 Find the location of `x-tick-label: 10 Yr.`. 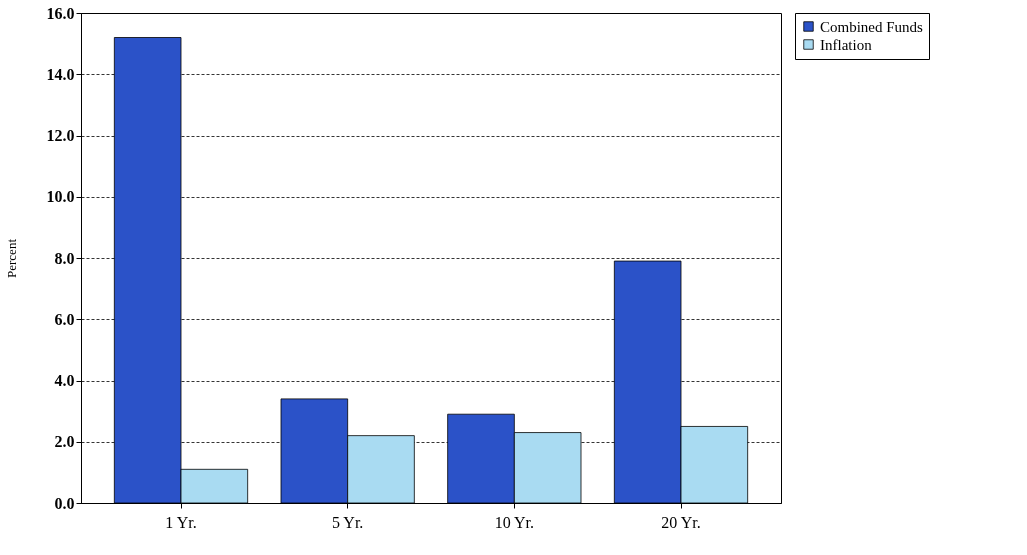

x-tick-label: 10 Yr. is located at coordinates (514, 522).